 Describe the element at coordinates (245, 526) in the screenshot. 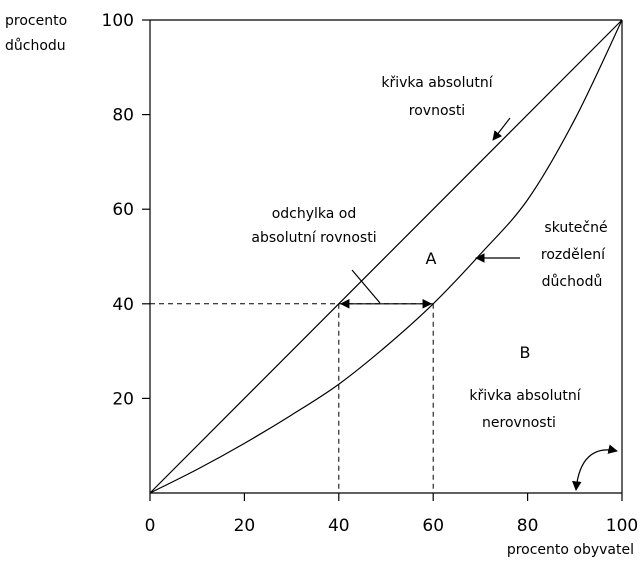

I see `x-tick-label-20: 20` at that location.